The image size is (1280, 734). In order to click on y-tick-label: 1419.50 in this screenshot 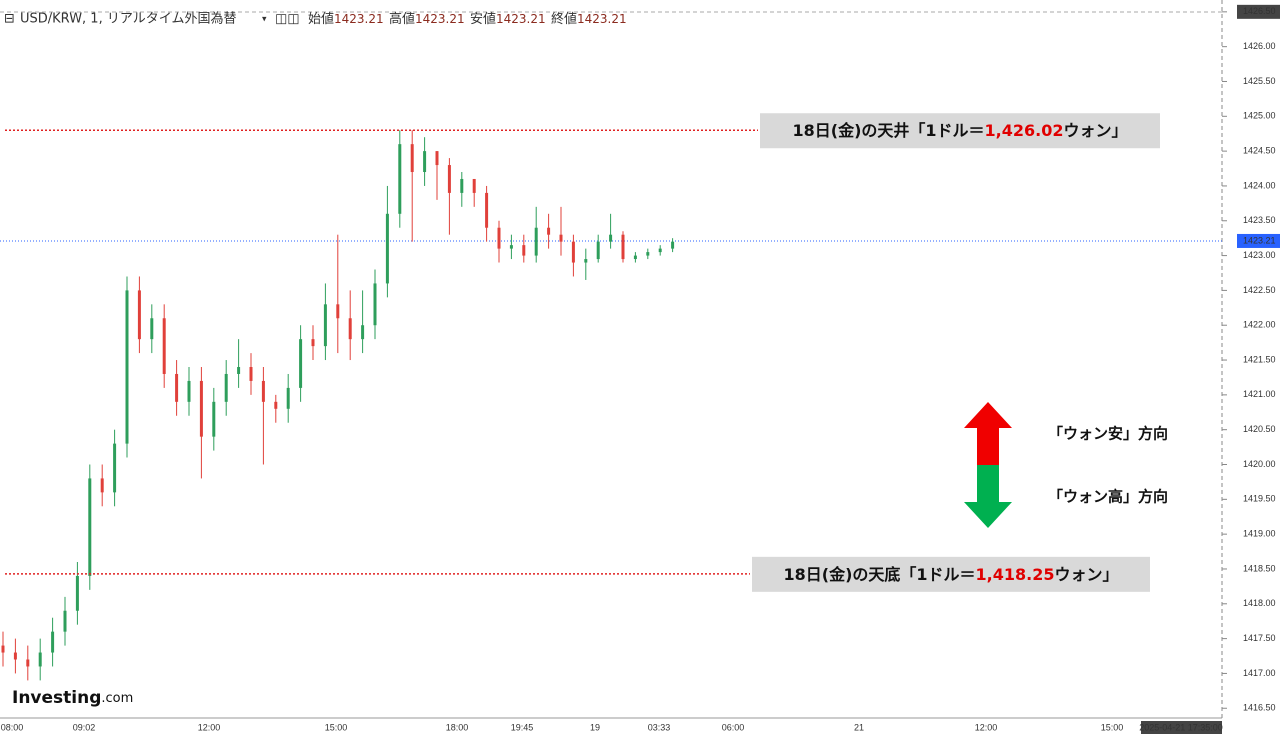, I will do `click(1259, 499)`.